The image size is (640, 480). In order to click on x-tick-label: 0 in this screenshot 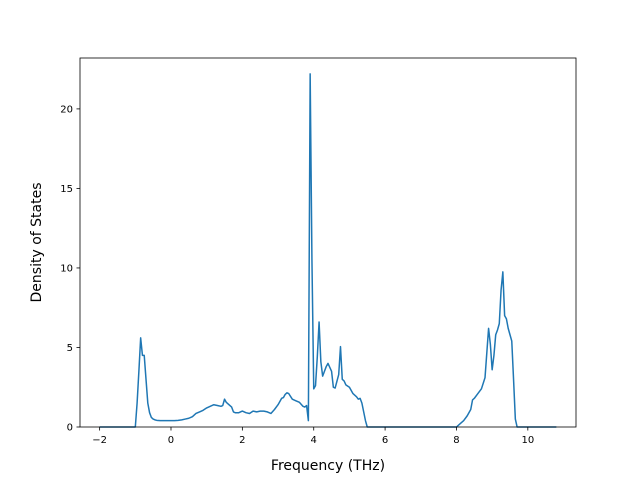, I will do `click(171, 440)`.